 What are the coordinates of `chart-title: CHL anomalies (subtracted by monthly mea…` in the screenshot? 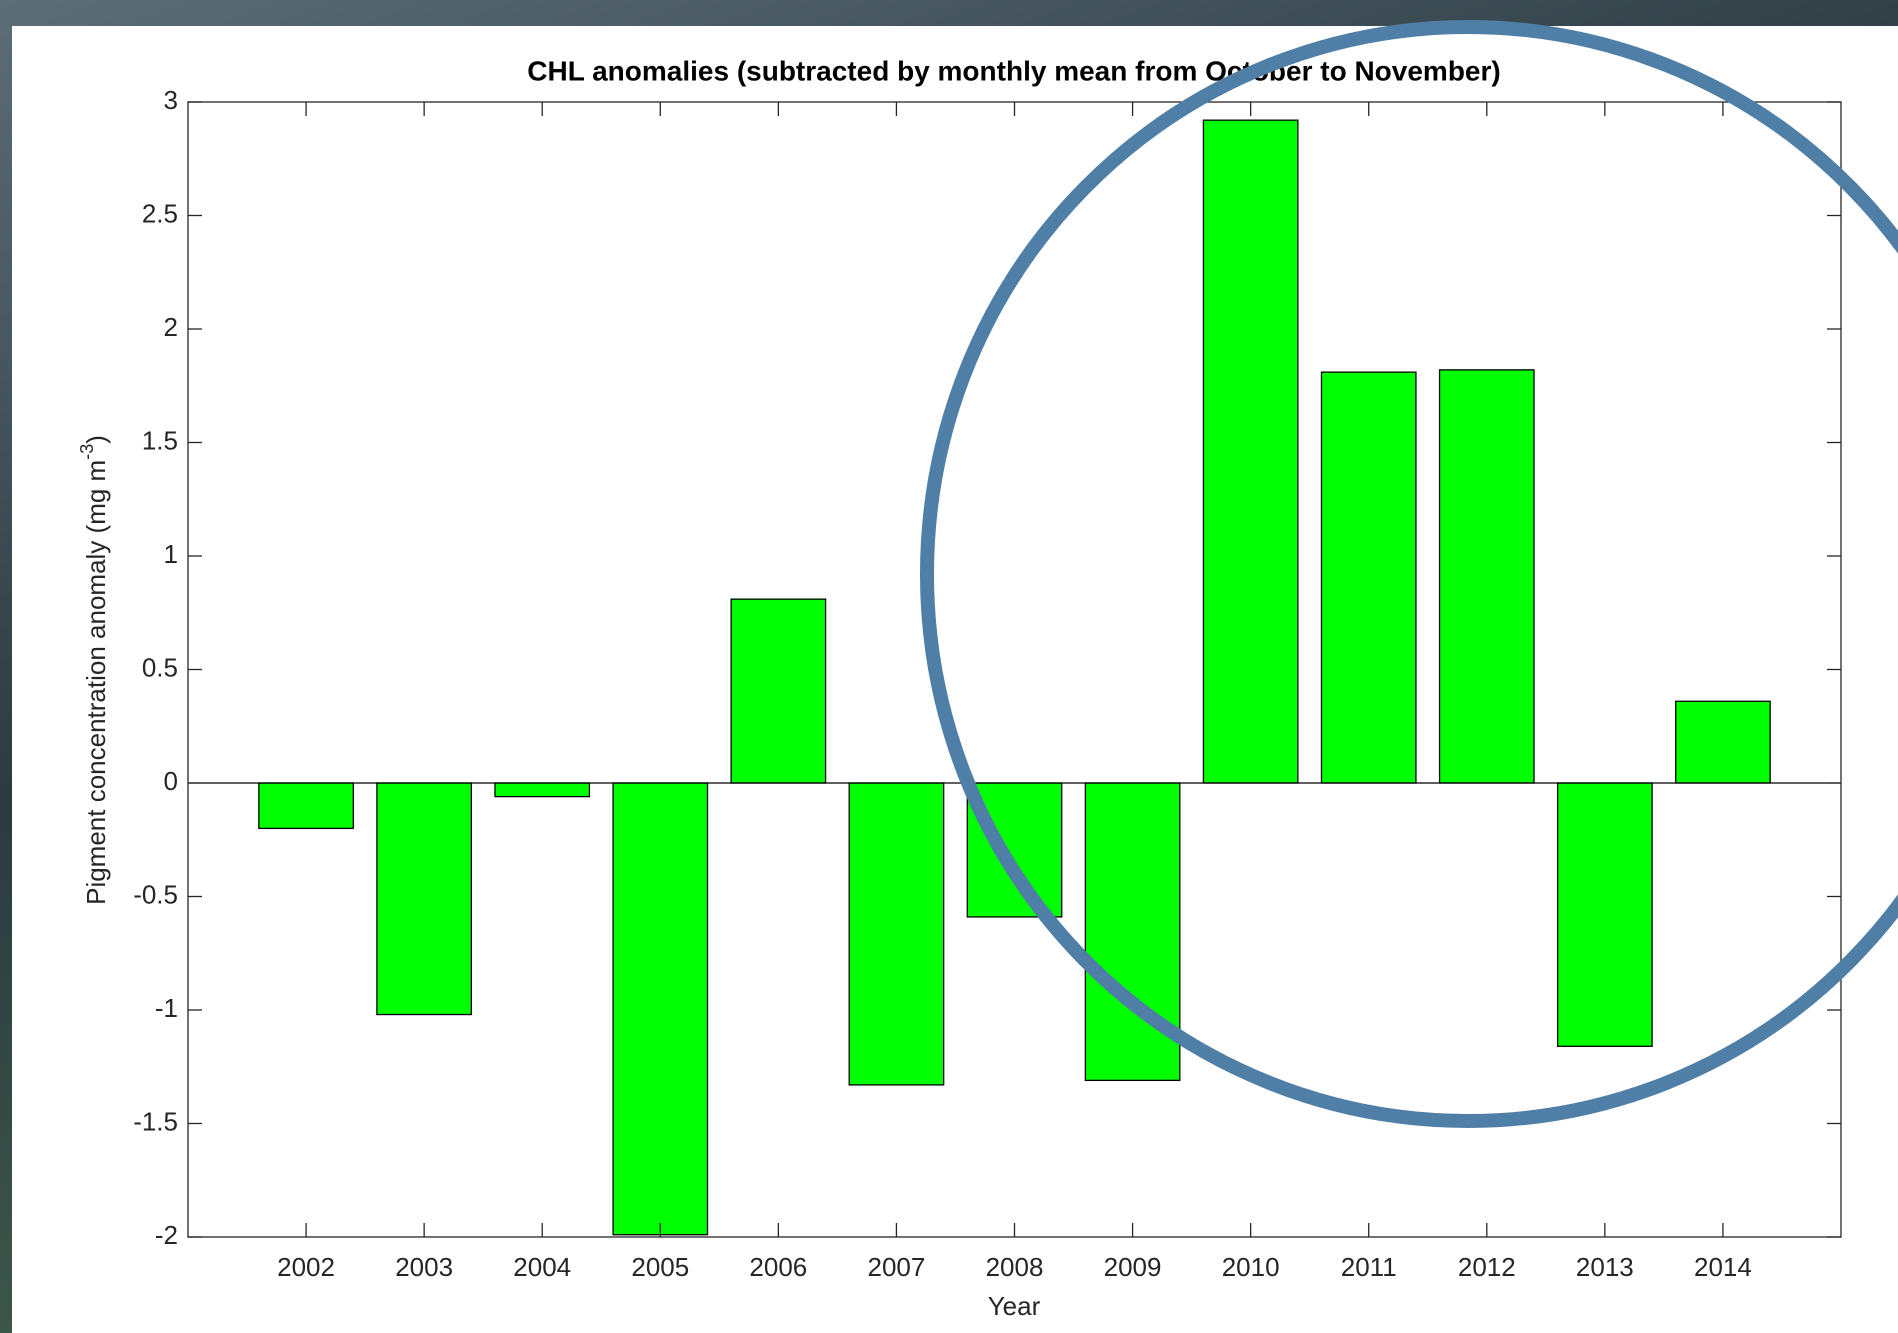 It's located at (1013, 70).